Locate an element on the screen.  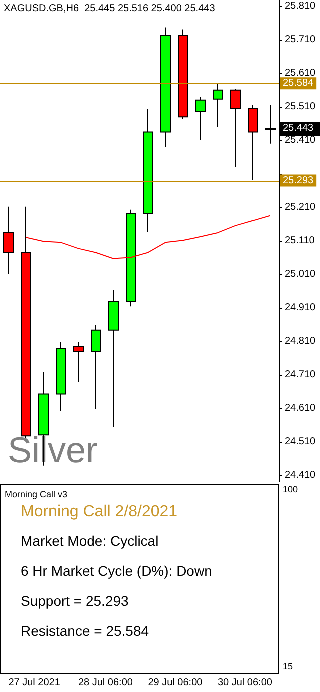
text: 6 Hr Market Cycle (D%): Down is located at coordinates (116, 571).